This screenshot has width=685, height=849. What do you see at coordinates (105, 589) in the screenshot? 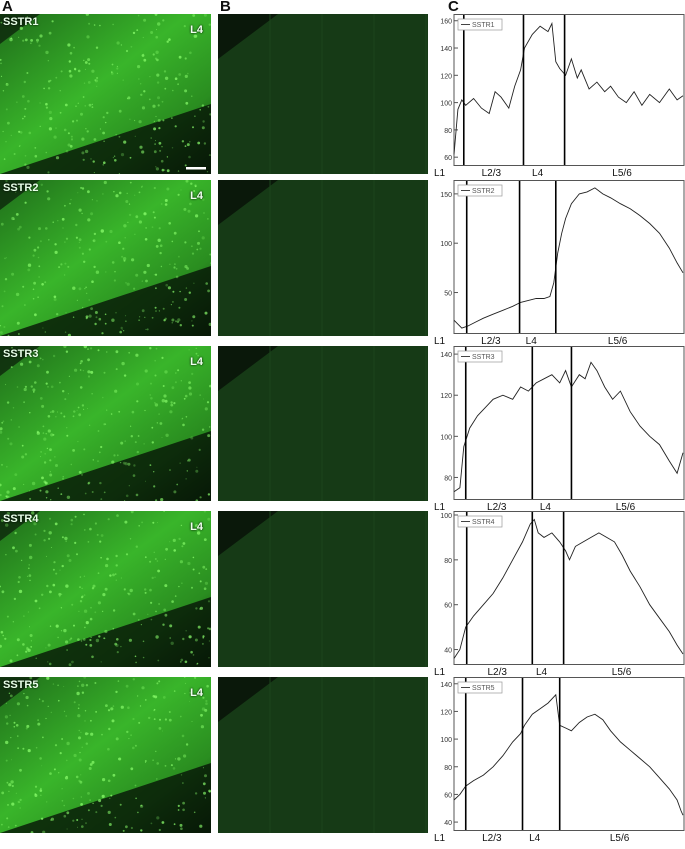
I see `micrograph-a: SSTR4 L4` at bounding box center [105, 589].